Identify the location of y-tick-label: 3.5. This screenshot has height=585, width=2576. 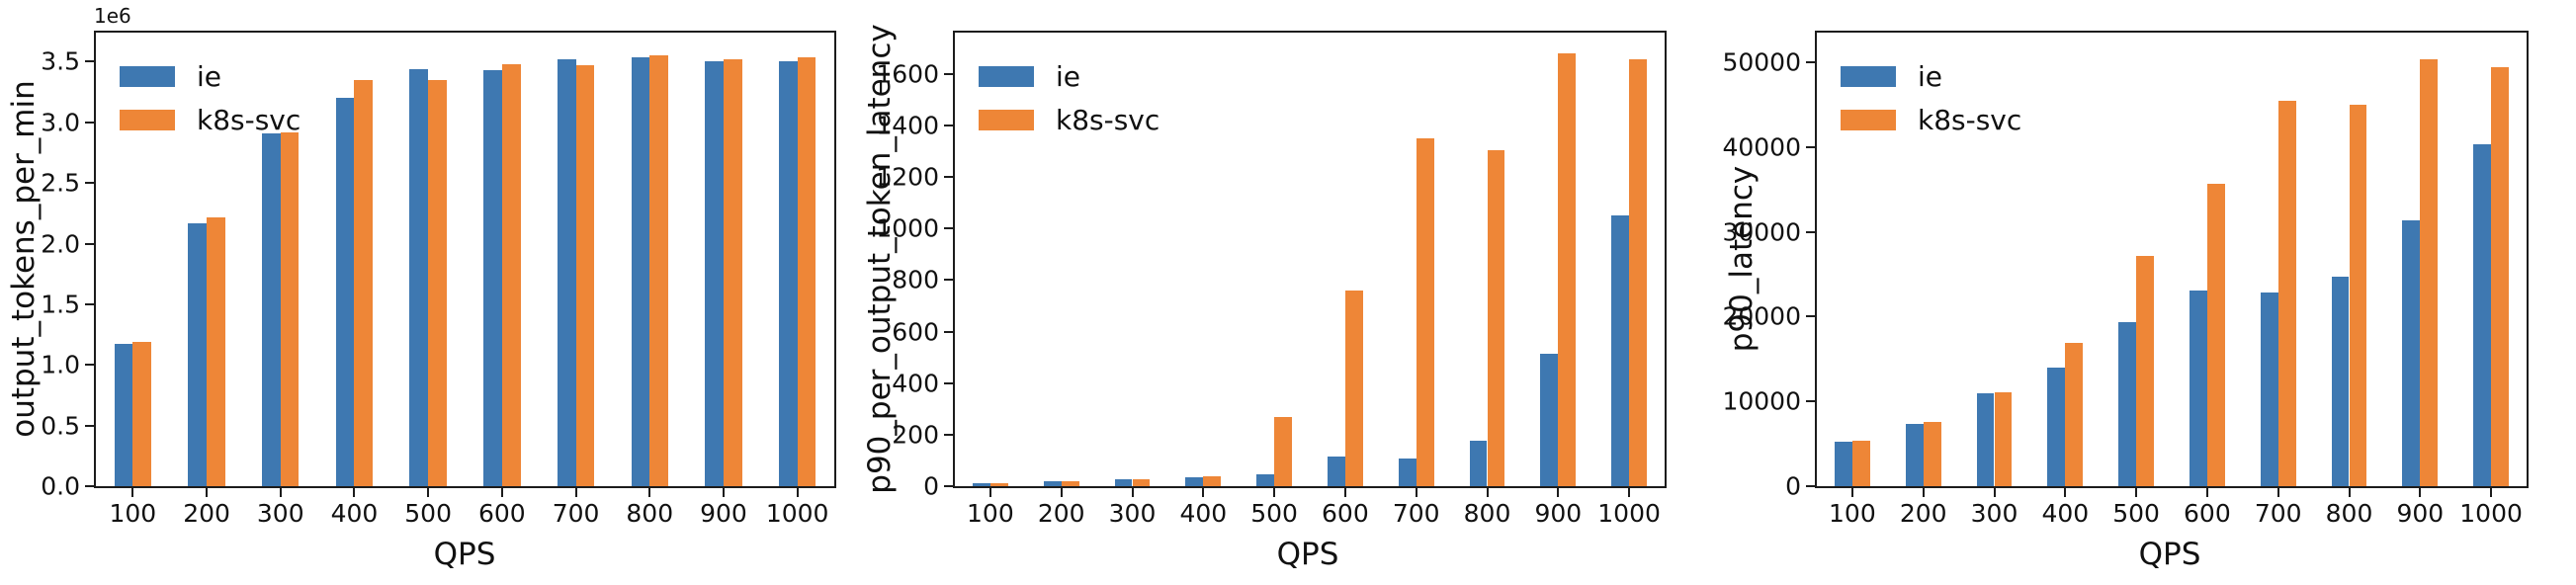
(60, 61).